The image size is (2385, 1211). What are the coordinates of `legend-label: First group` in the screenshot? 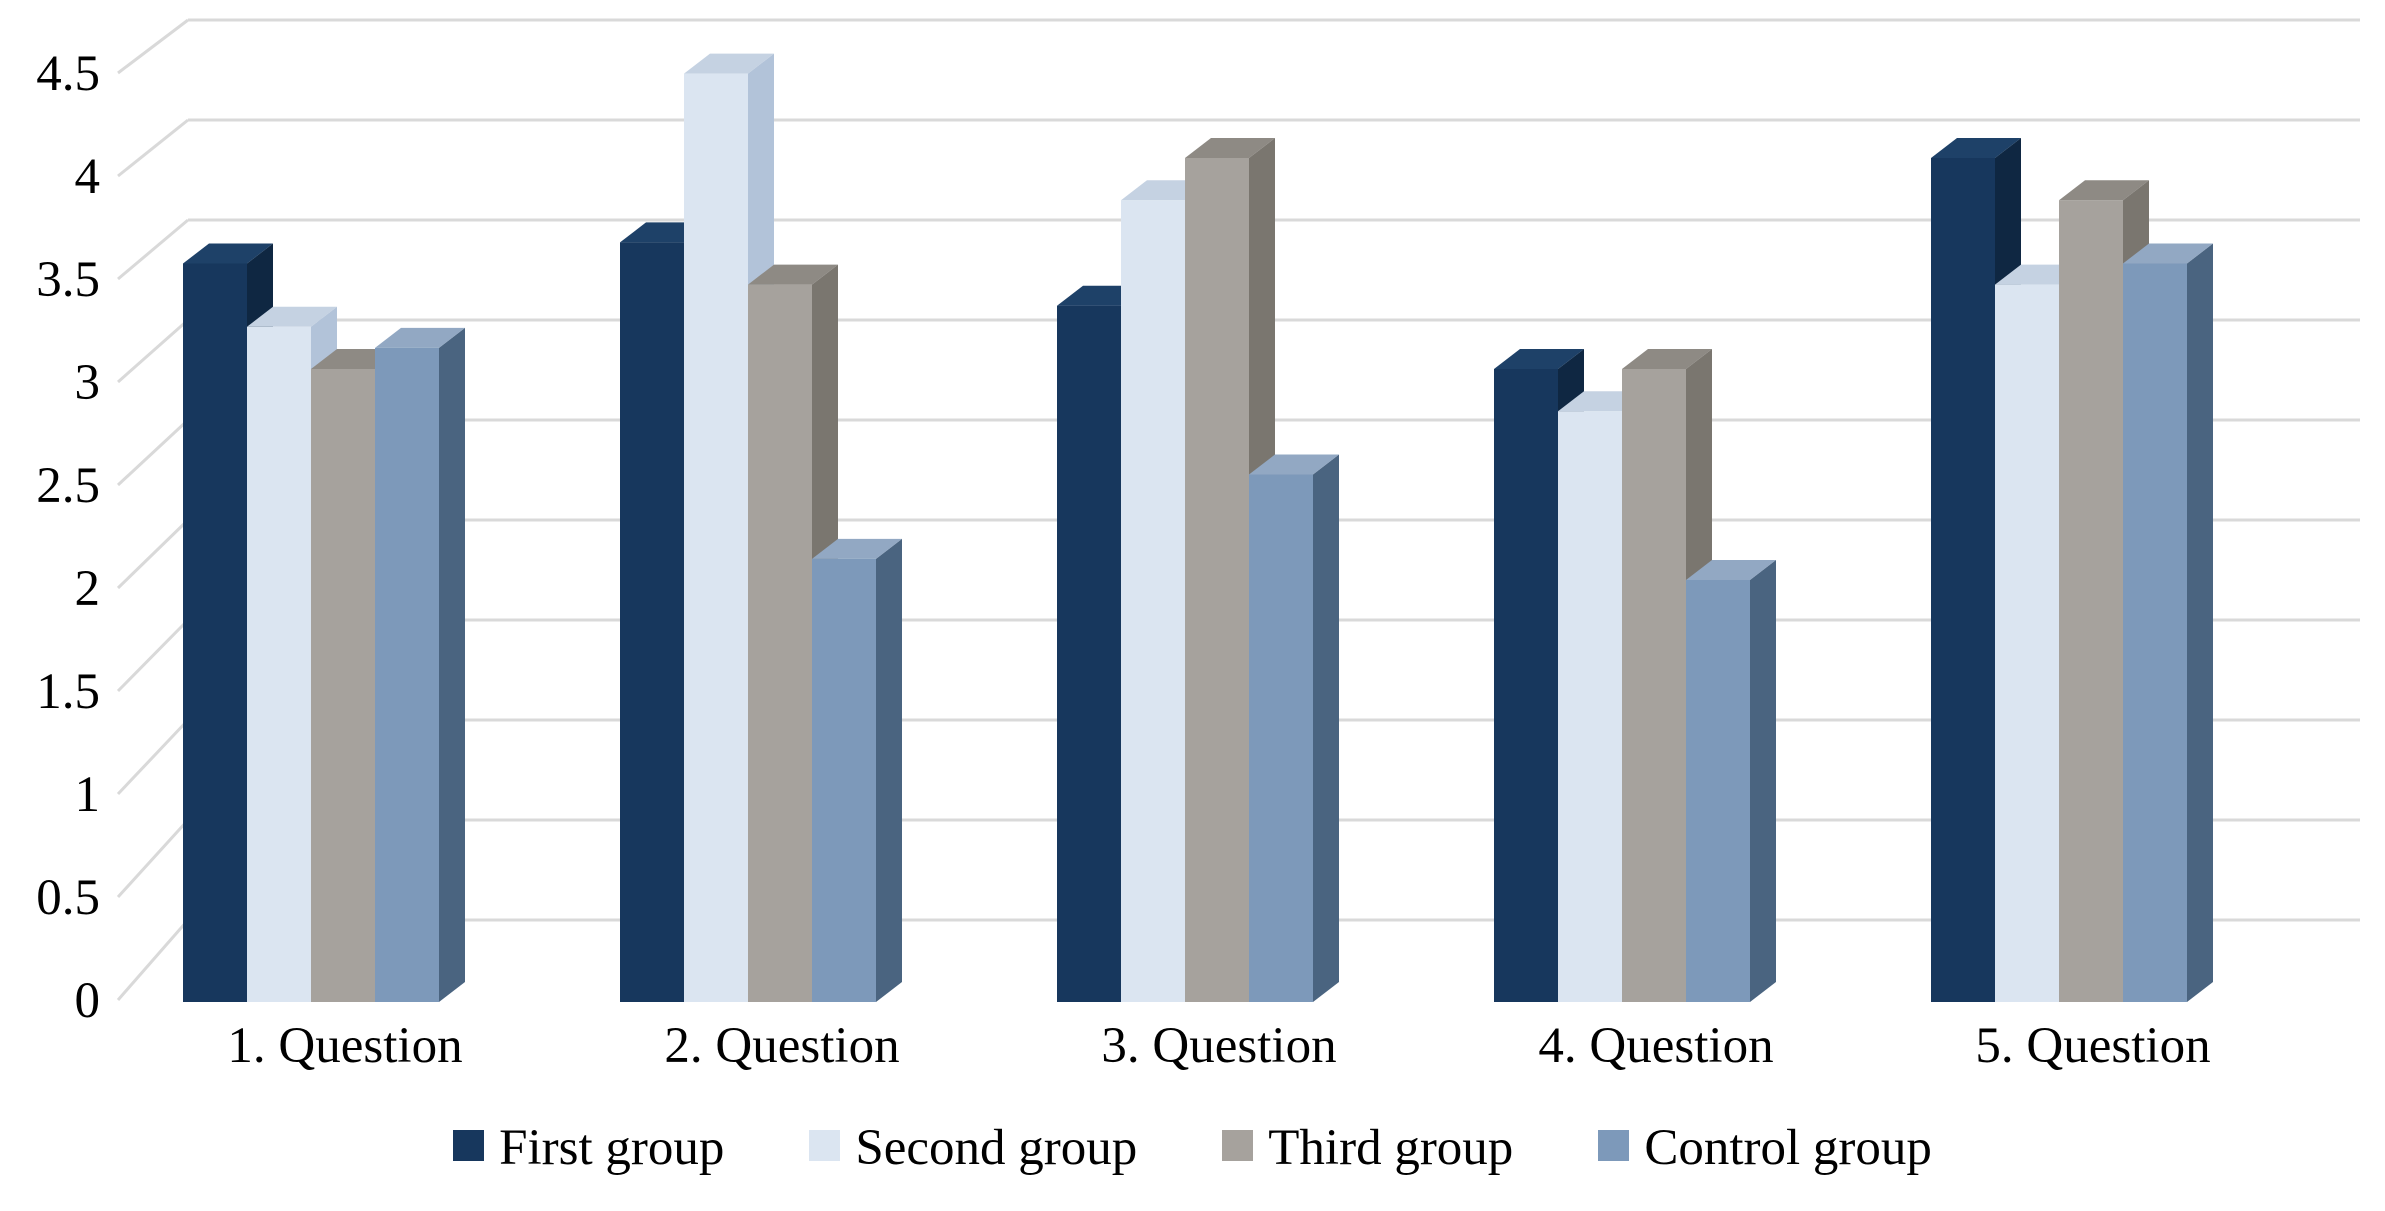 It's located at (612, 1147).